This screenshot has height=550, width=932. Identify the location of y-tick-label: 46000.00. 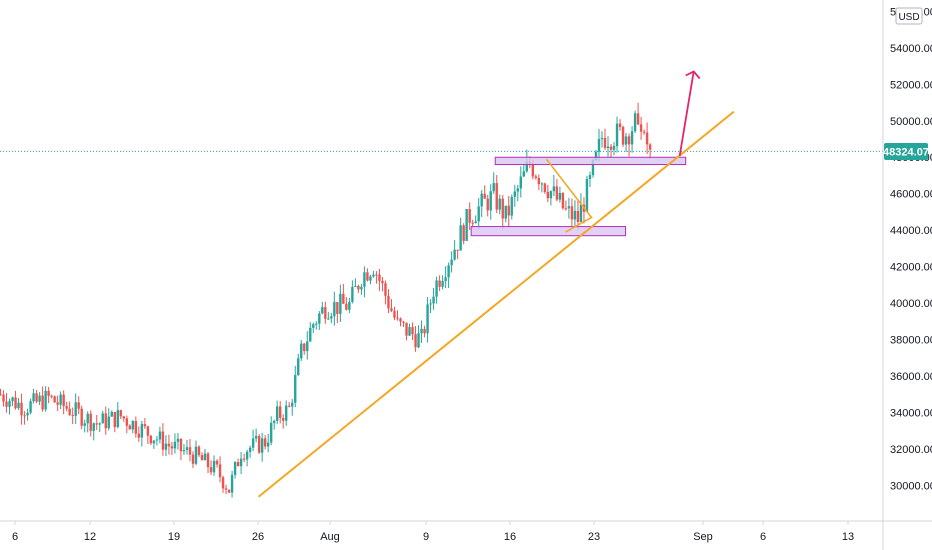
(911, 195).